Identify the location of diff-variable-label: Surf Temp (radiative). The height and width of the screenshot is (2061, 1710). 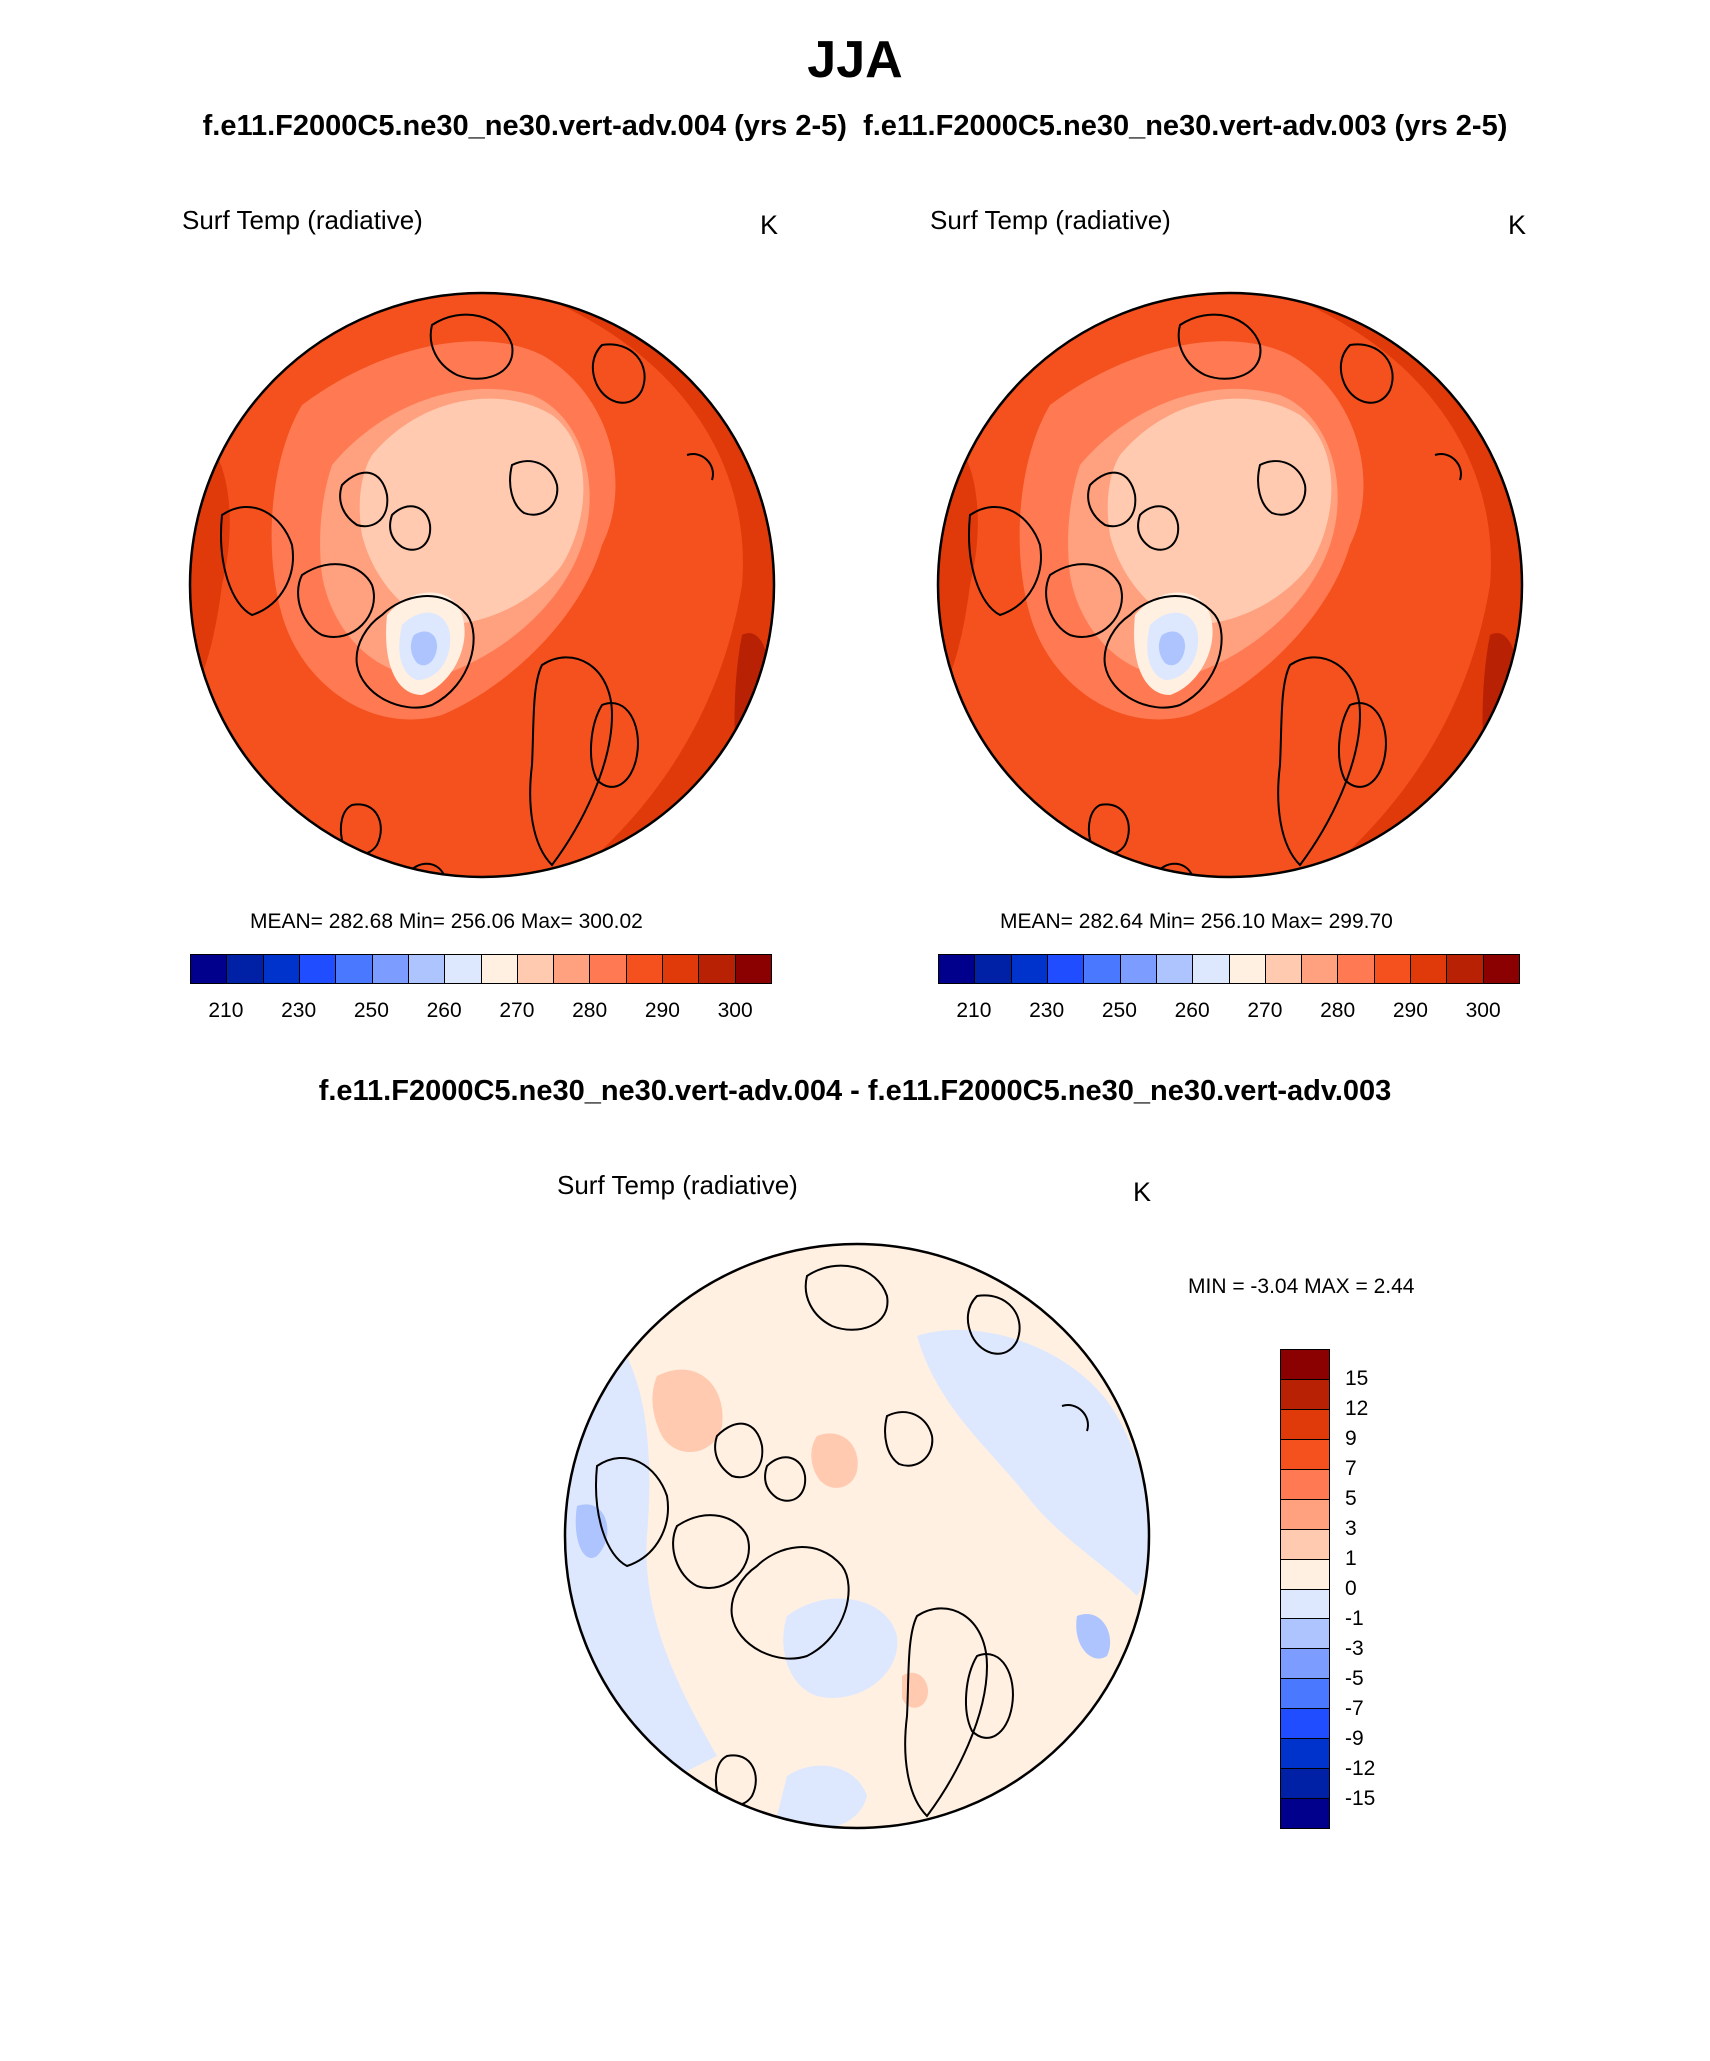
(677, 1185).